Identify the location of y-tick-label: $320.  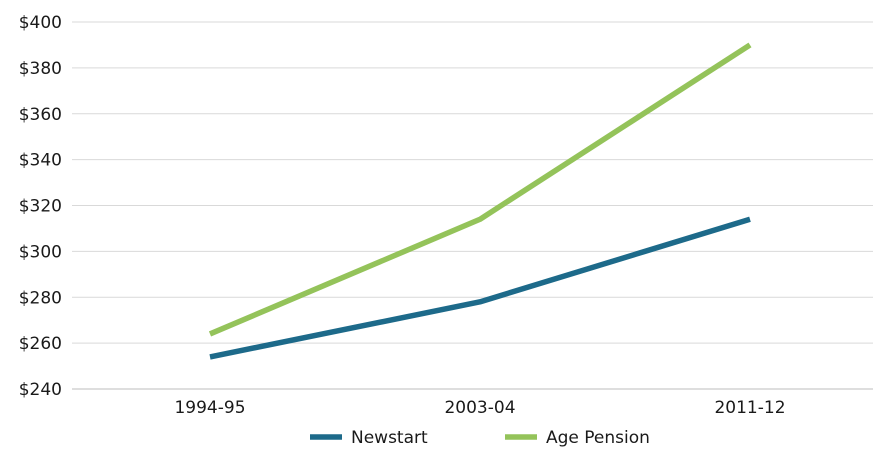
(40, 207).